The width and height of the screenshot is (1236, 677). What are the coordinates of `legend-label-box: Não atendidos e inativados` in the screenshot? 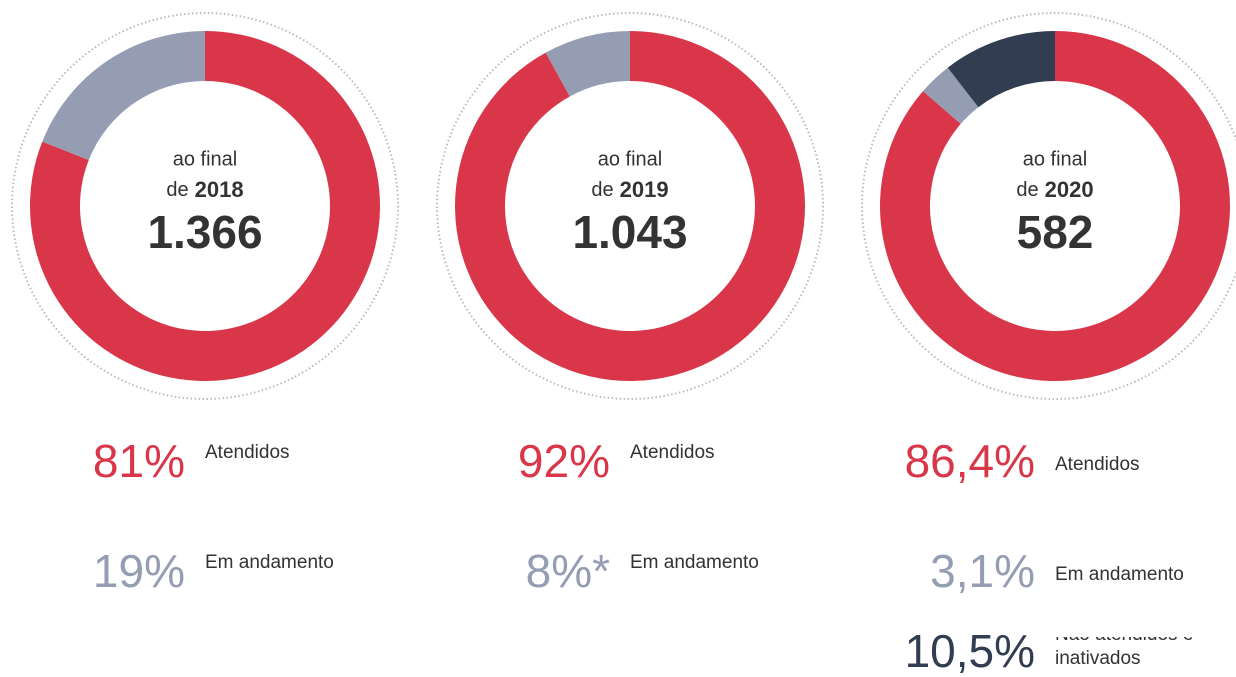 It's located at (1124, 653).